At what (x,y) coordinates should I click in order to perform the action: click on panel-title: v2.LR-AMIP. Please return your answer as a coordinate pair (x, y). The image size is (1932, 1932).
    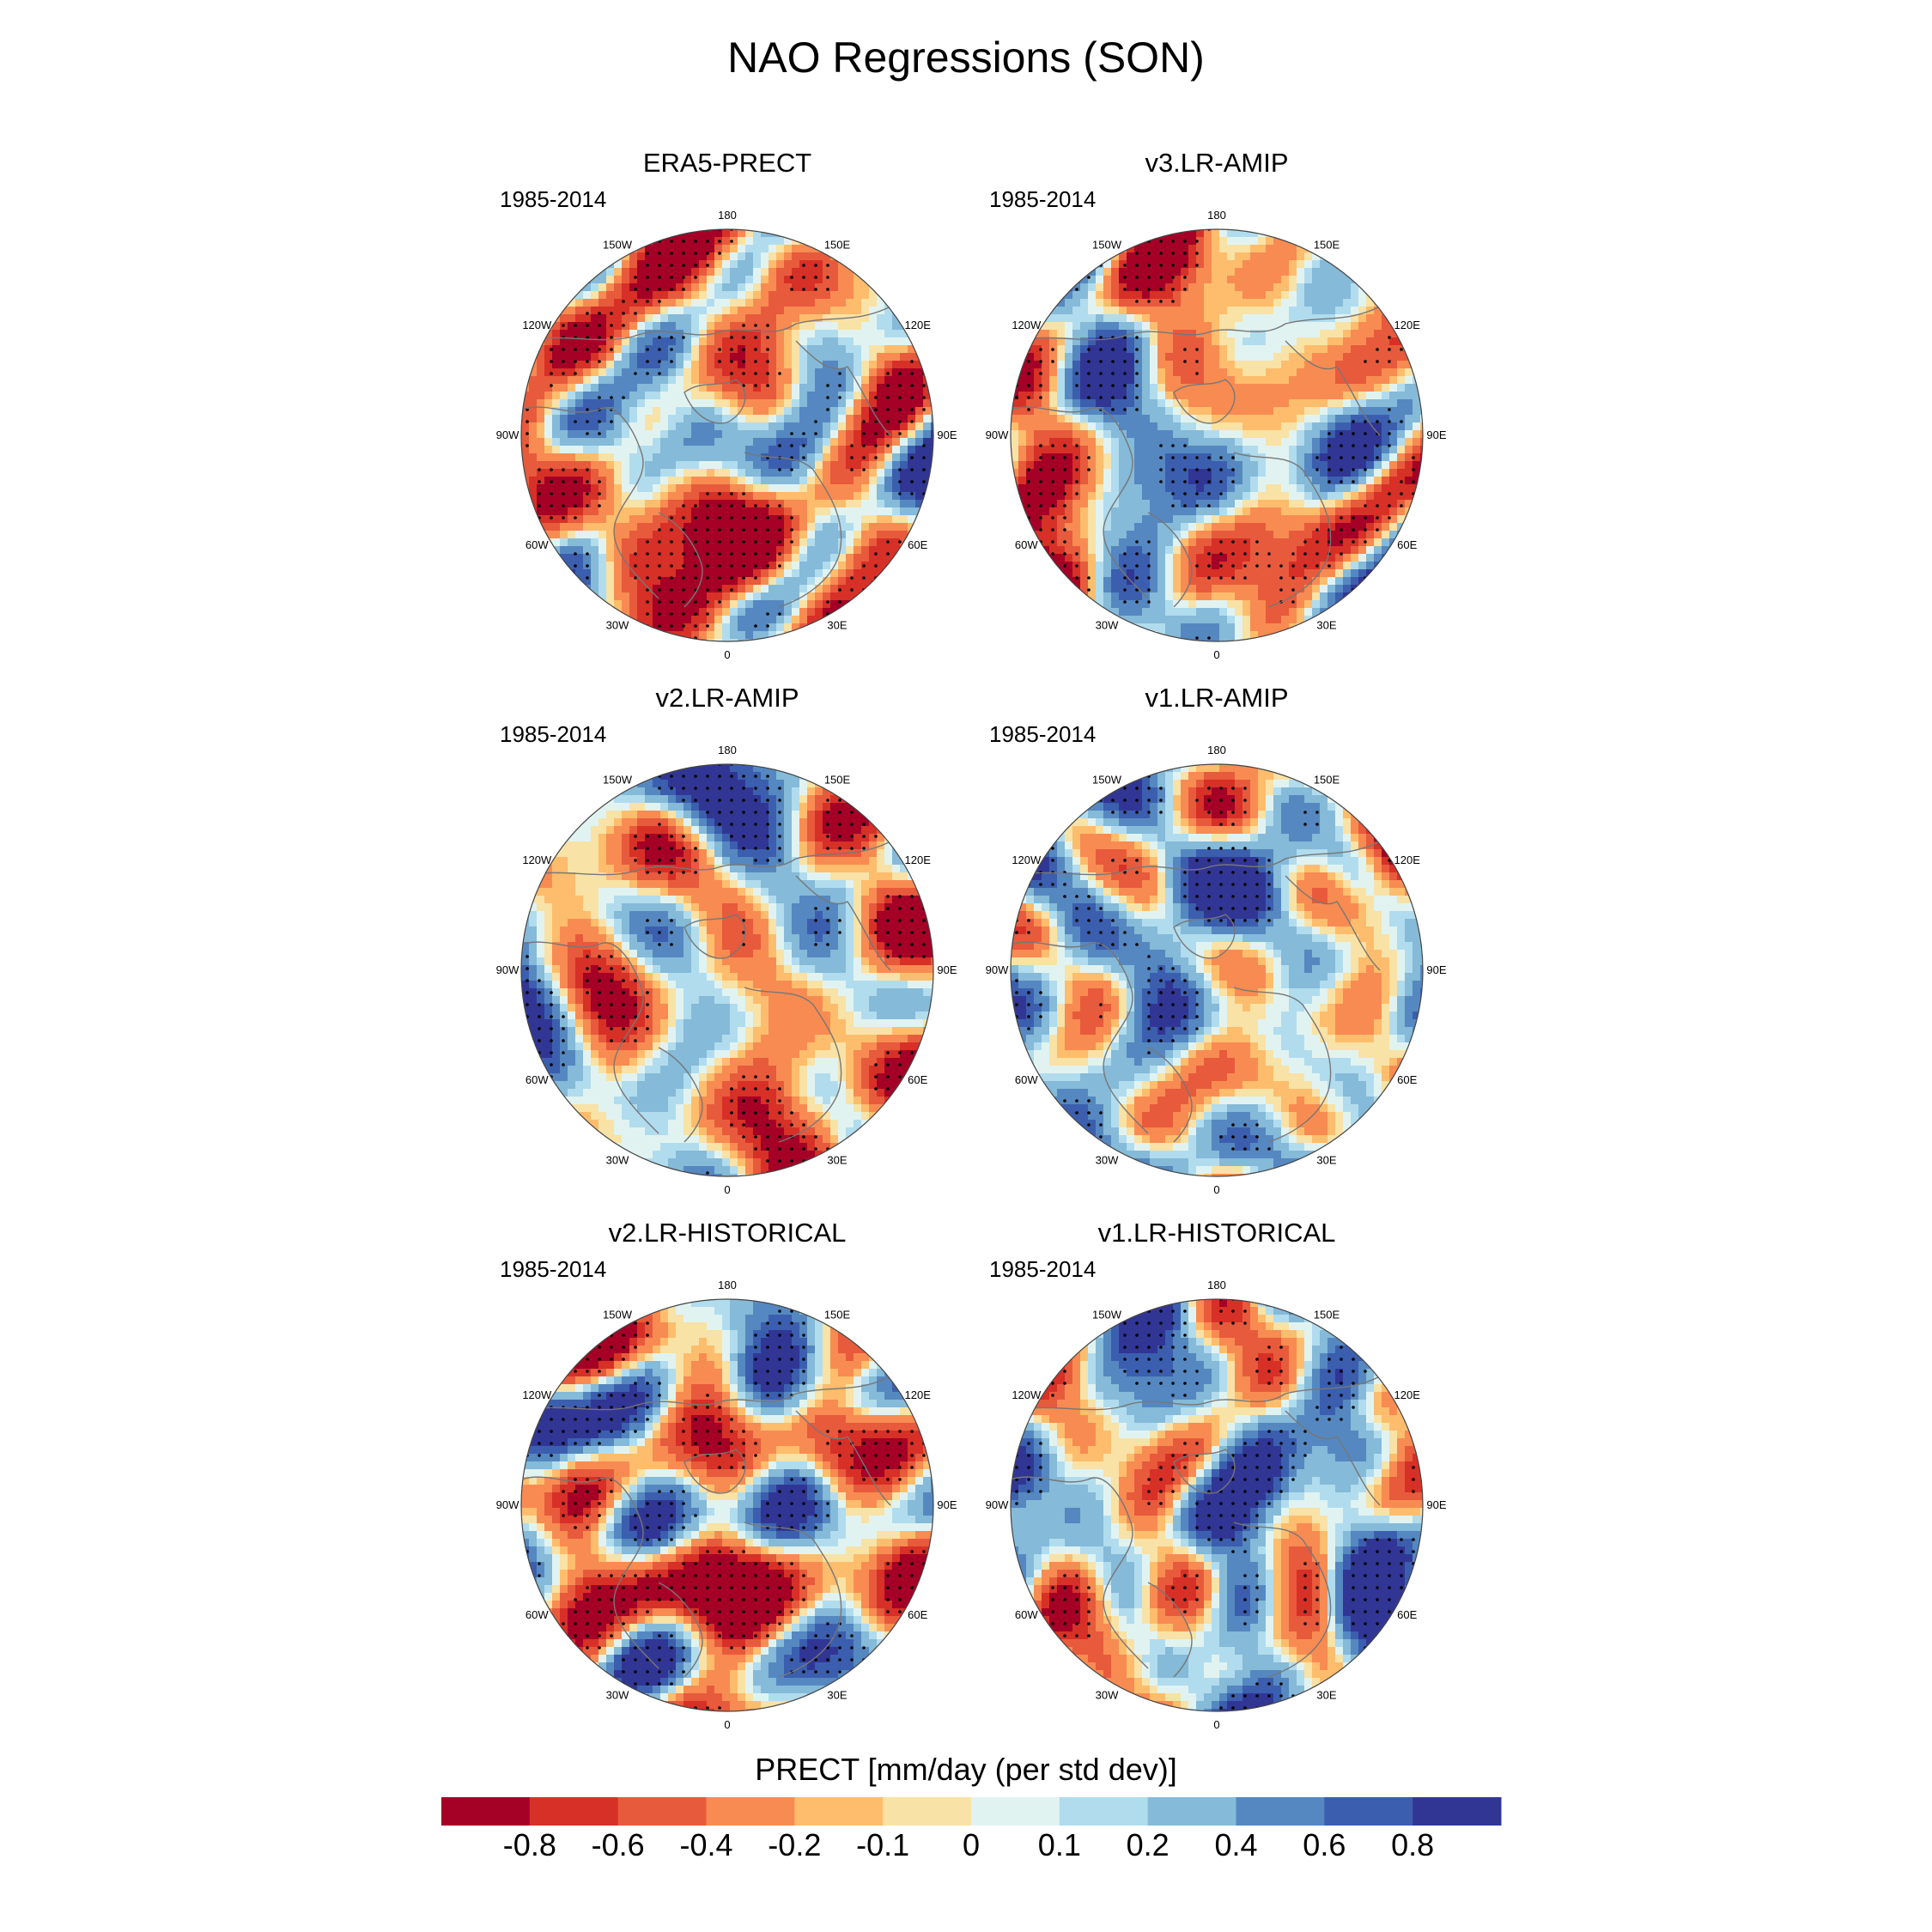
    Looking at the image, I should click on (727, 698).